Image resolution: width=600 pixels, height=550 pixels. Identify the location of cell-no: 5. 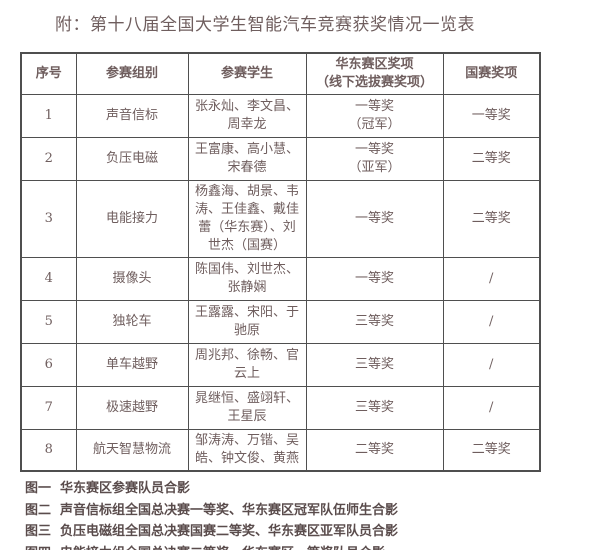
(48, 322).